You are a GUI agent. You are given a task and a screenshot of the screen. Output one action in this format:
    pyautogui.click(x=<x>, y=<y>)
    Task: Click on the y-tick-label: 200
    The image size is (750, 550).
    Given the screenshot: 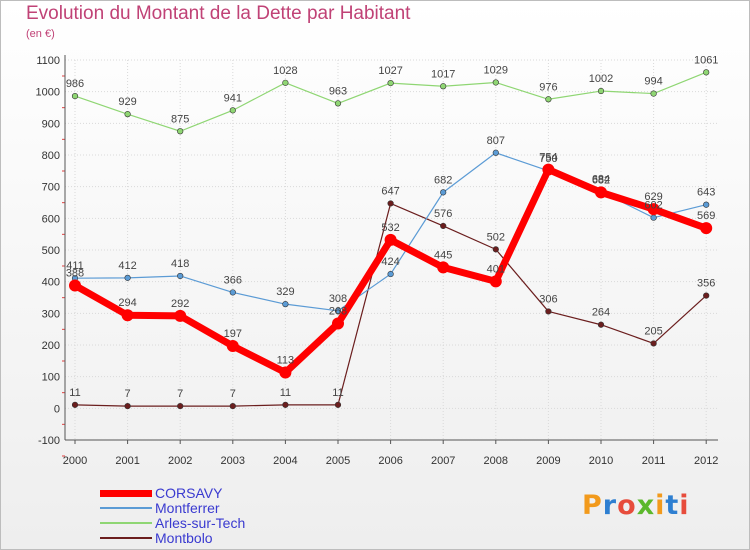 What is the action you would take?
    pyautogui.click(x=51, y=346)
    